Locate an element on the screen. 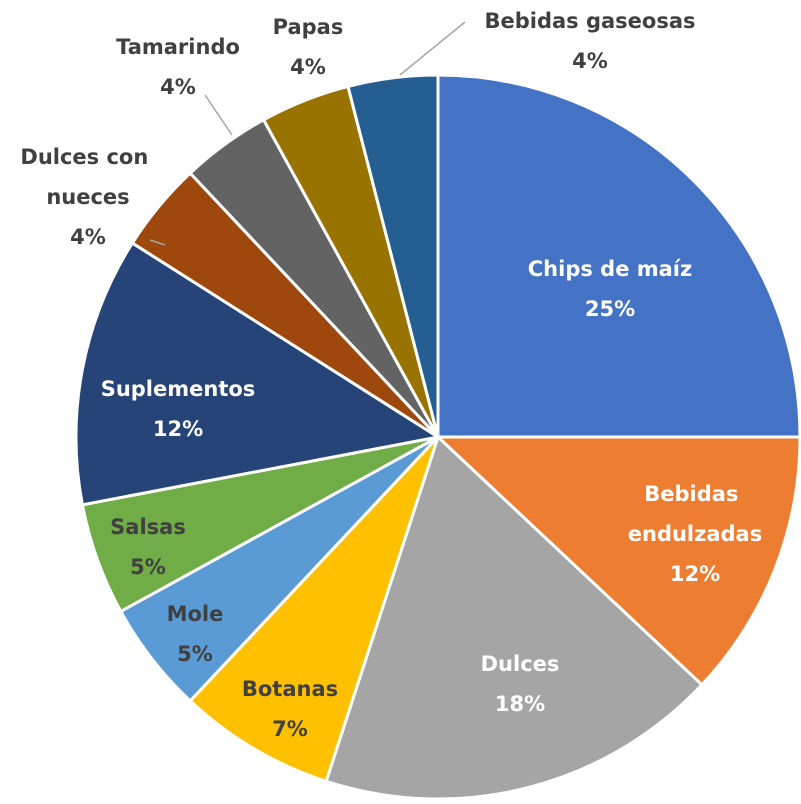 Image resolution: width=801 pixels, height=804 pixels. category-label: Papas is located at coordinates (308, 27).